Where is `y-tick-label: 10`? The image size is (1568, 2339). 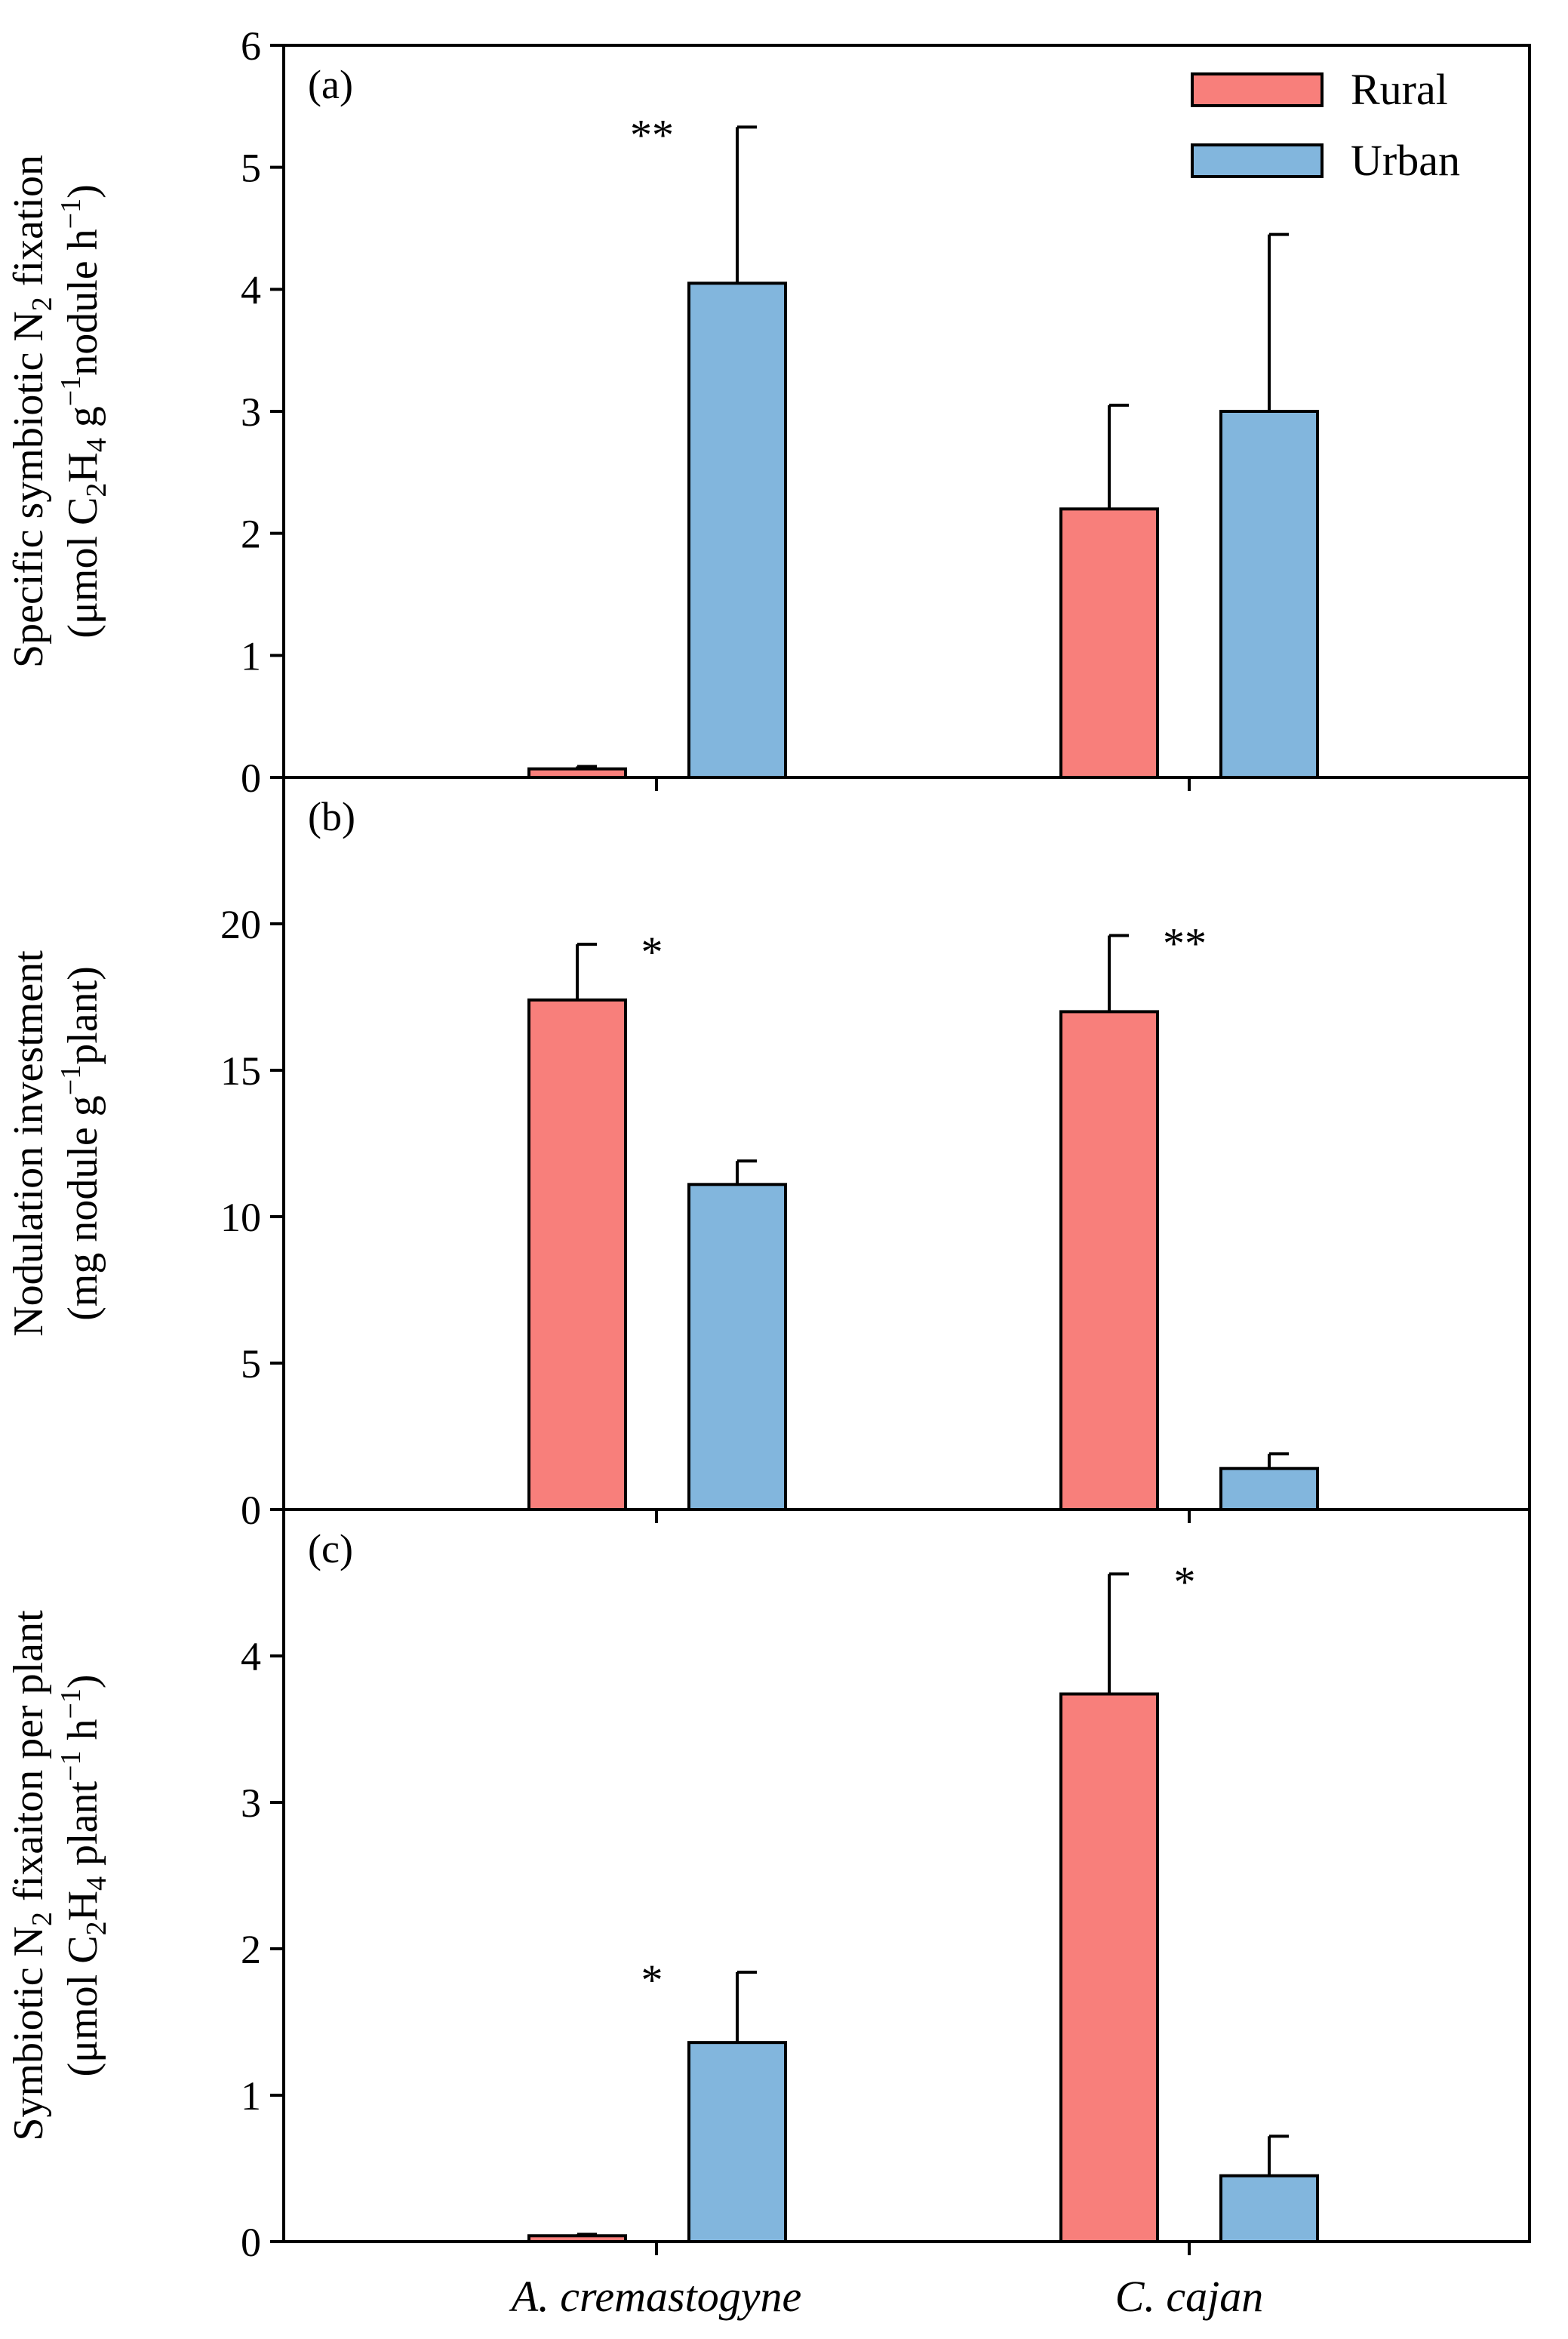
y-tick-label: 10 is located at coordinates (240, 1217).